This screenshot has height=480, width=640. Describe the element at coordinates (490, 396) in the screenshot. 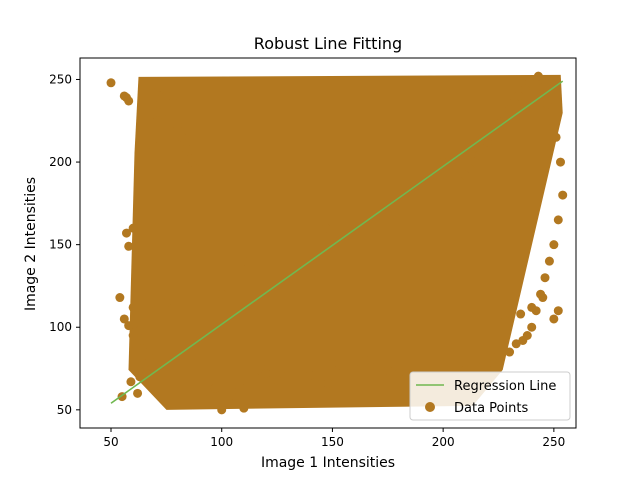

I see `legend-box` at that location.